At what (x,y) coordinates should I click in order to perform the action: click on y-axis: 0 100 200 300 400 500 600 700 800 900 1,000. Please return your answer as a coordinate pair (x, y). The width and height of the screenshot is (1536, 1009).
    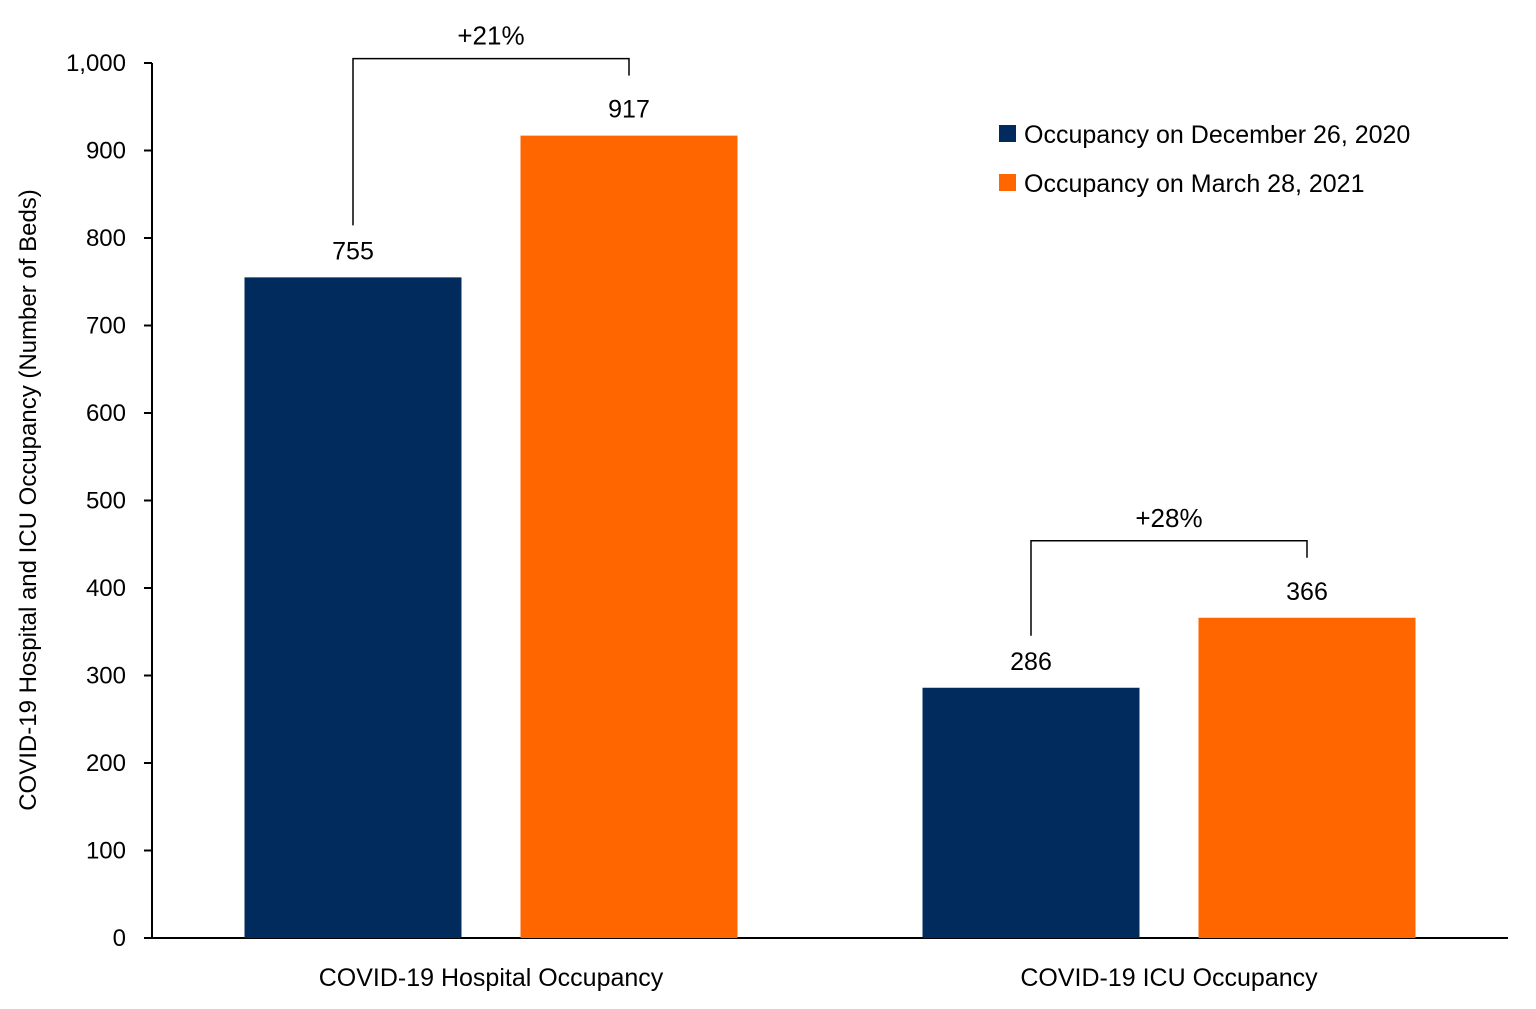
    Looking at the image, I should click on (109, 501).